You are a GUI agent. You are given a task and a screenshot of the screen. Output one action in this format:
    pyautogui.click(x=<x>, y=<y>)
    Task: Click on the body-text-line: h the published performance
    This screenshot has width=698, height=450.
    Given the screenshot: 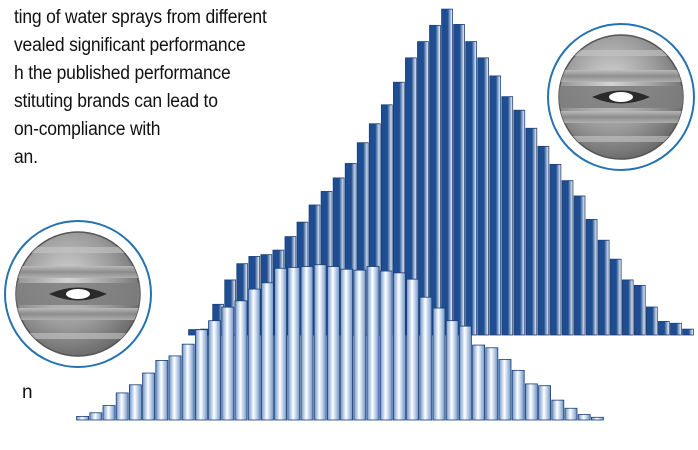 What is the action you would take?
    pyautogui.click(x=122, y=73)
    